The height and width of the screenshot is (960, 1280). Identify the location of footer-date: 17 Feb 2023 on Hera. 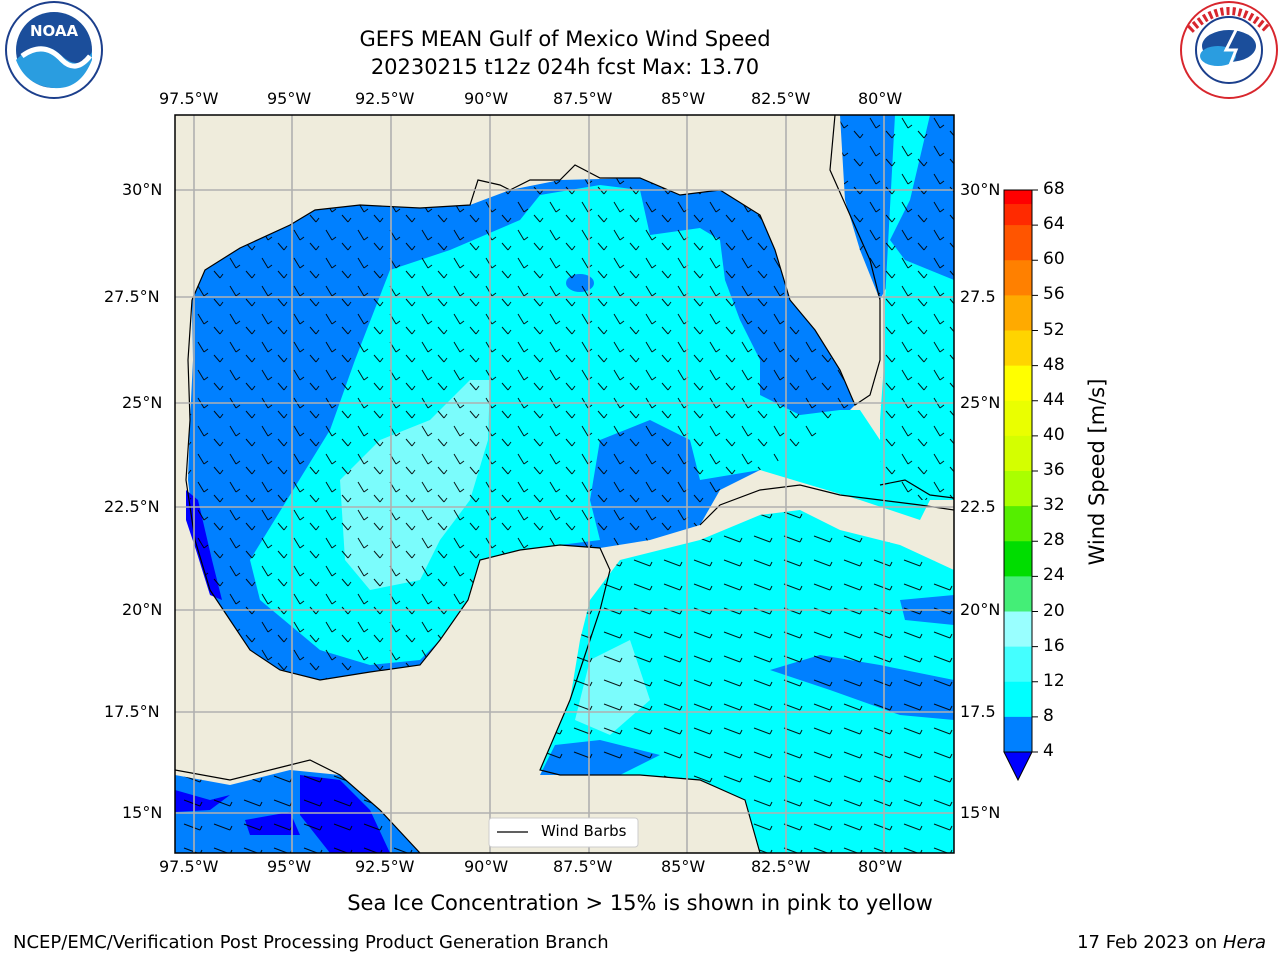
(1171, 942).